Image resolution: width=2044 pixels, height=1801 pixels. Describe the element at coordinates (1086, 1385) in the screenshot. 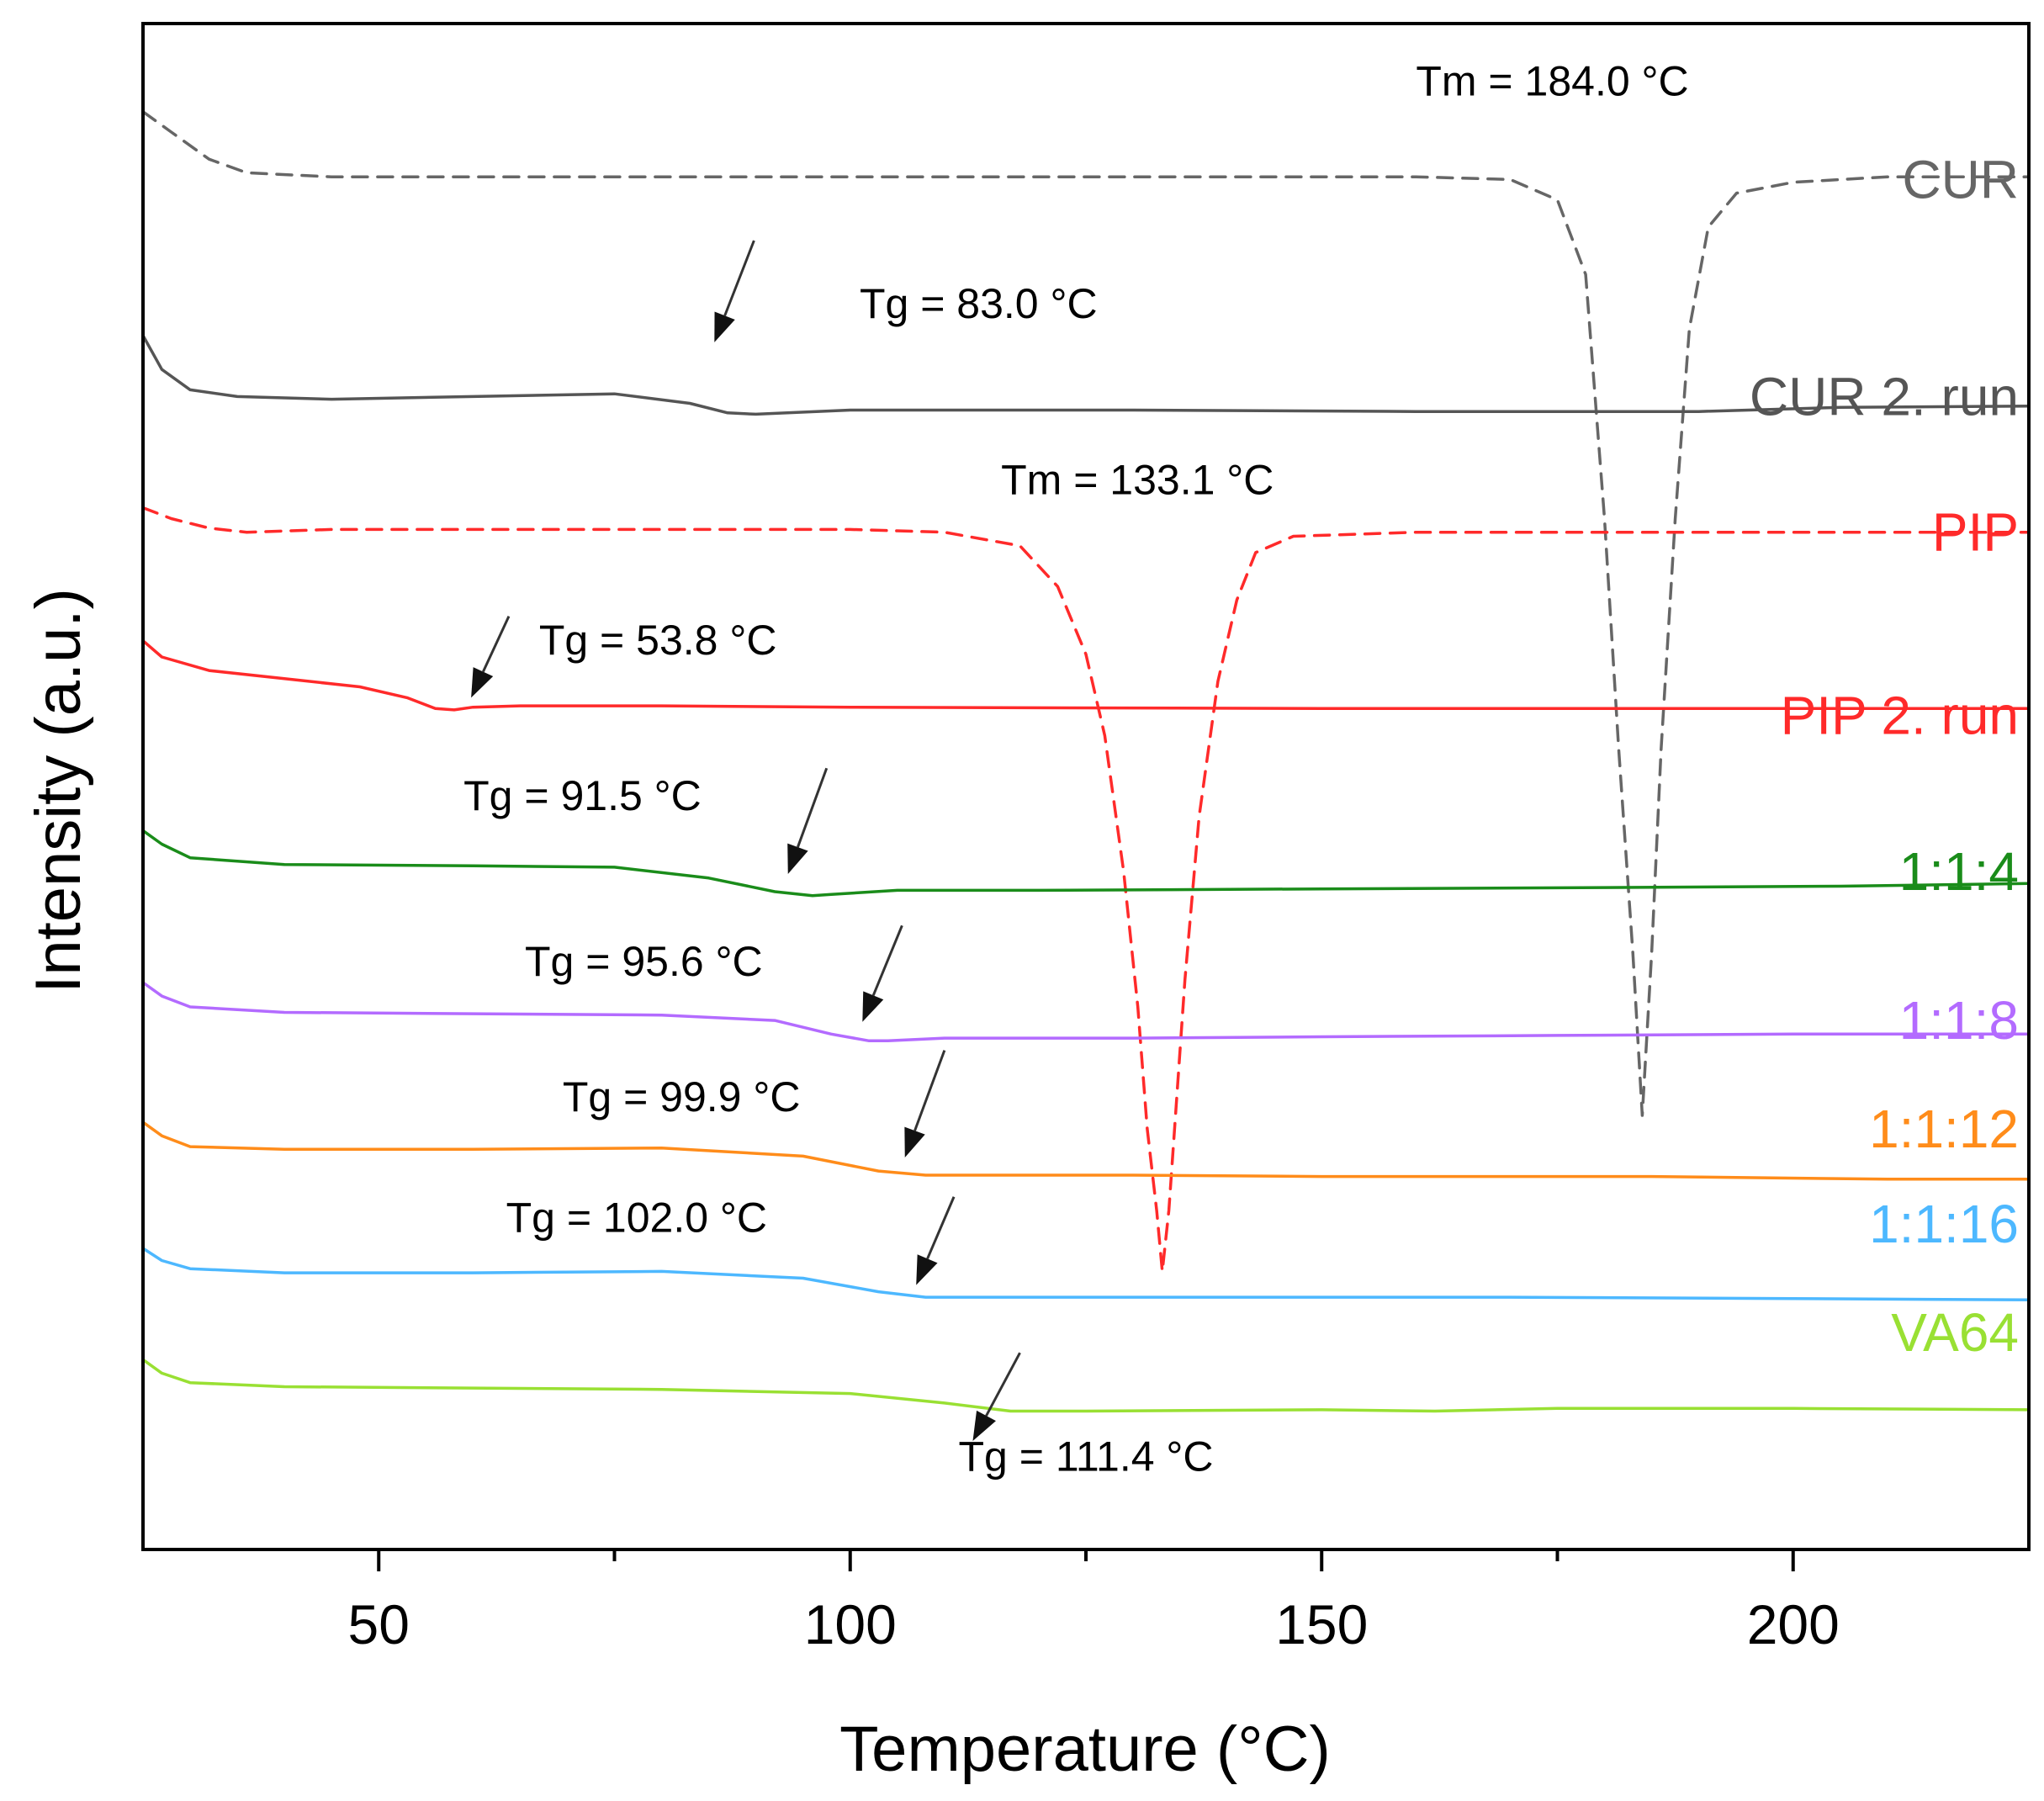

I see `series-line-va64` at that location.